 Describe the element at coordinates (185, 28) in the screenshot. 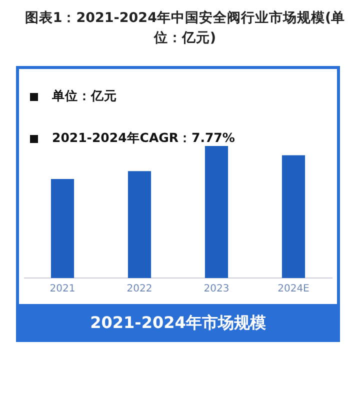

I see `chart-title: 图表1：2021-2024年中国安全阀行业市场规模(单位：亿元)` at that location.